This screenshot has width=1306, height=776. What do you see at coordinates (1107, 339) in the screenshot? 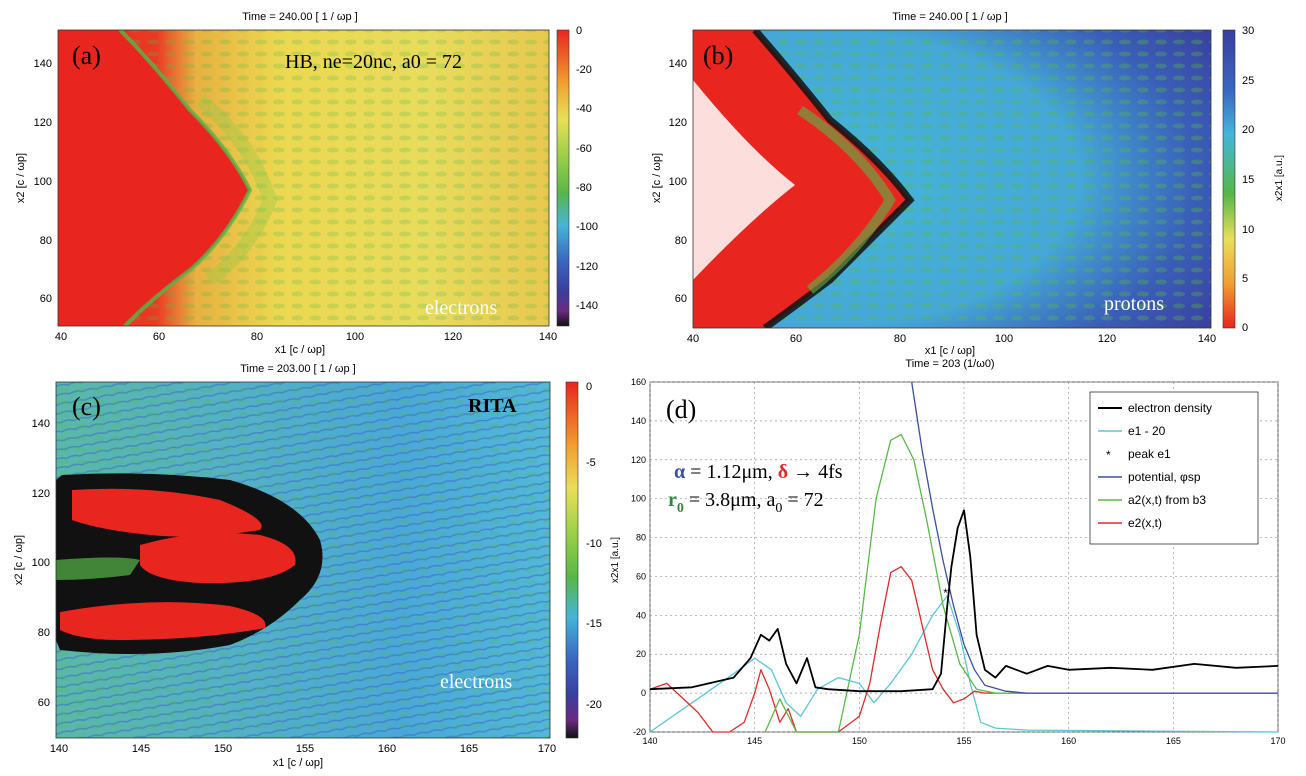
I see `panel-b-xtick: 120` at bounding box center [1107, 339].